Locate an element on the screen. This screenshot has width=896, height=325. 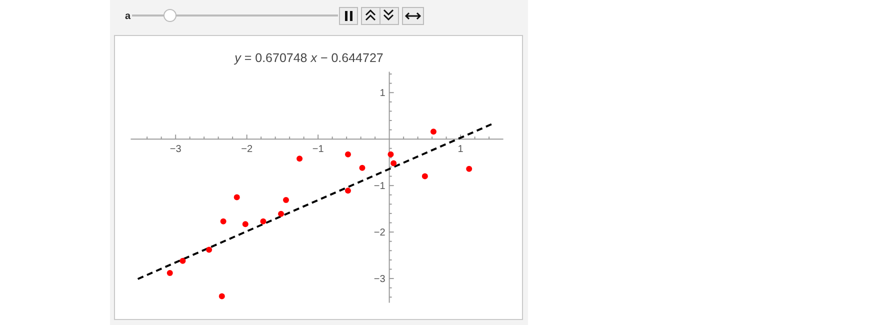
y-tick-label: −2 is located at coordinates (380, 233).